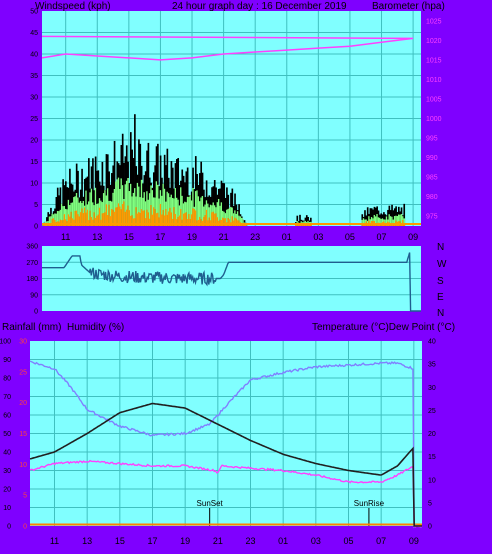  I want to click on rain-tick-label: 25, so click(23, 372).